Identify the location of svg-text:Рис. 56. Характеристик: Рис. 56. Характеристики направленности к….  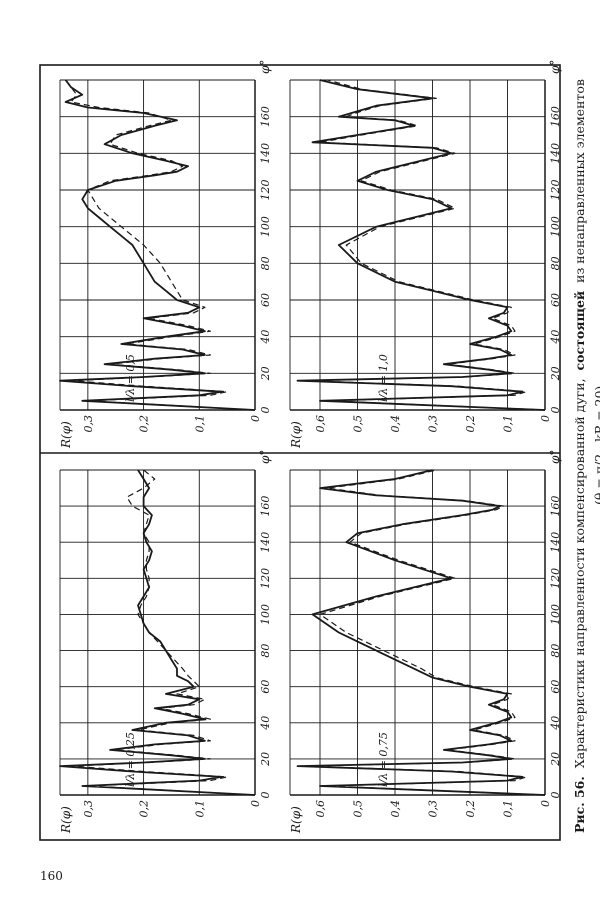
(579, 456).